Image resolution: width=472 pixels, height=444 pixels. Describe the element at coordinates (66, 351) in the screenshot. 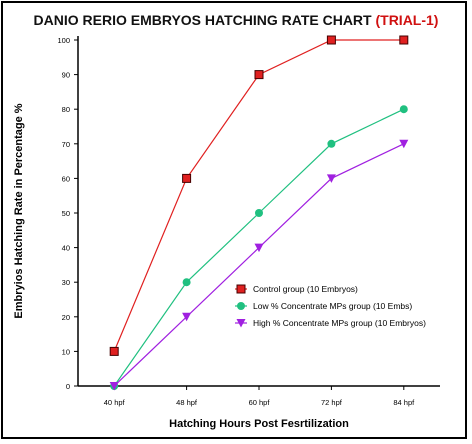

I see `y-tick-label: 10` at that location.